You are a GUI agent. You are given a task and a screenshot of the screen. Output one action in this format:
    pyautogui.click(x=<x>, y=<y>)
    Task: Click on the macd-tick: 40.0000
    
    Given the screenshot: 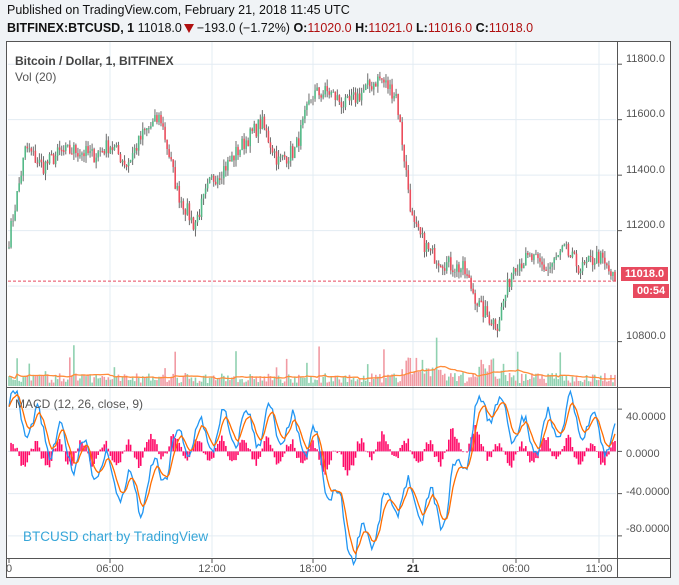 What is the action you would take?
    pyautogui.click(x=646, y=417)
    